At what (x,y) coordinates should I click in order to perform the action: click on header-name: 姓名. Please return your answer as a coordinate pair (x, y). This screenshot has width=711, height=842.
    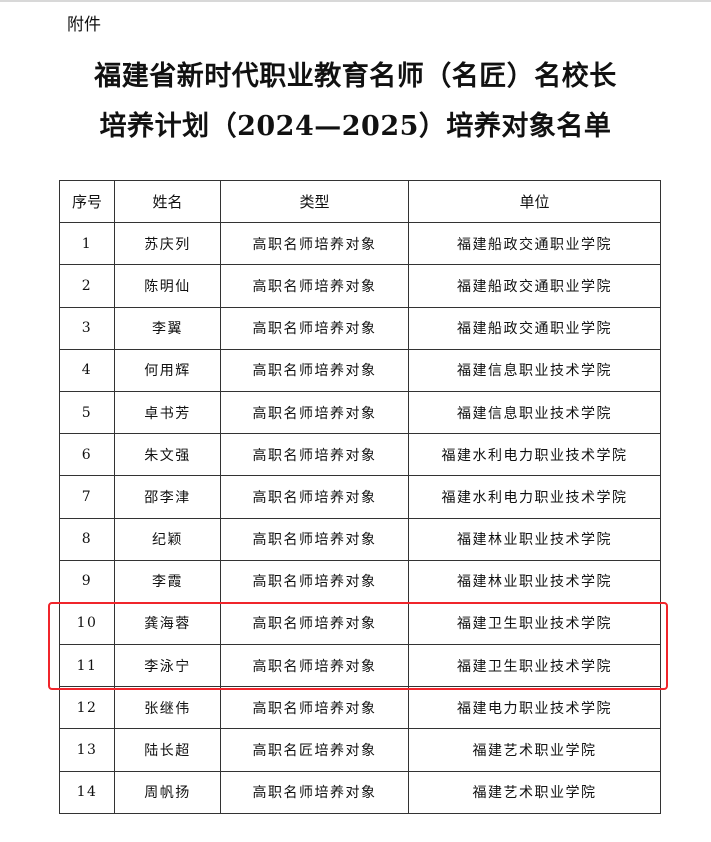
    Looking at the image, I should click on (167, 201).